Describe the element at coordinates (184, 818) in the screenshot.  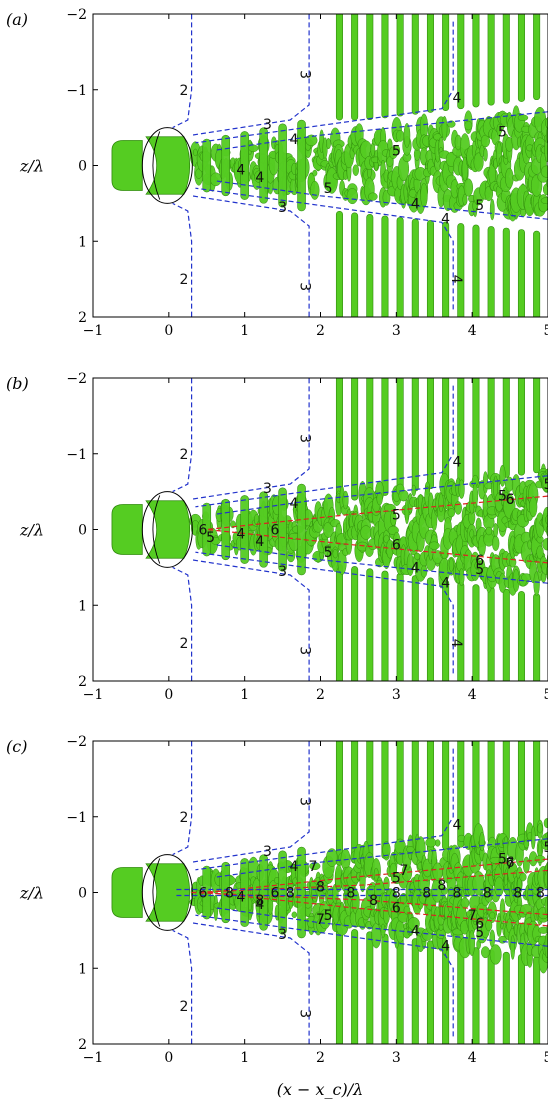
I see `contour-label: 2` at that location.